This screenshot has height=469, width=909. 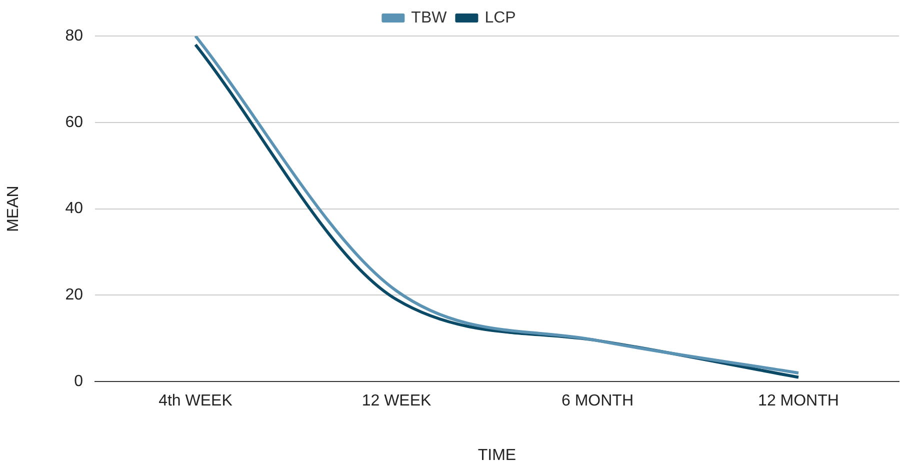 I want to click on y-tick-label: 40, so click(x=74, y=209).